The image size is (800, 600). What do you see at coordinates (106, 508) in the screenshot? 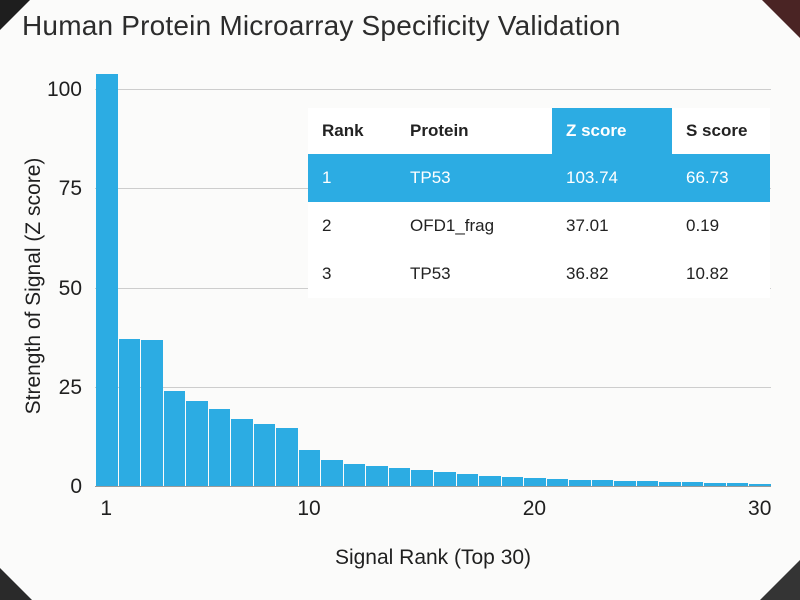
I see `x-tick-label: 1` at bounding box center [106, 508].